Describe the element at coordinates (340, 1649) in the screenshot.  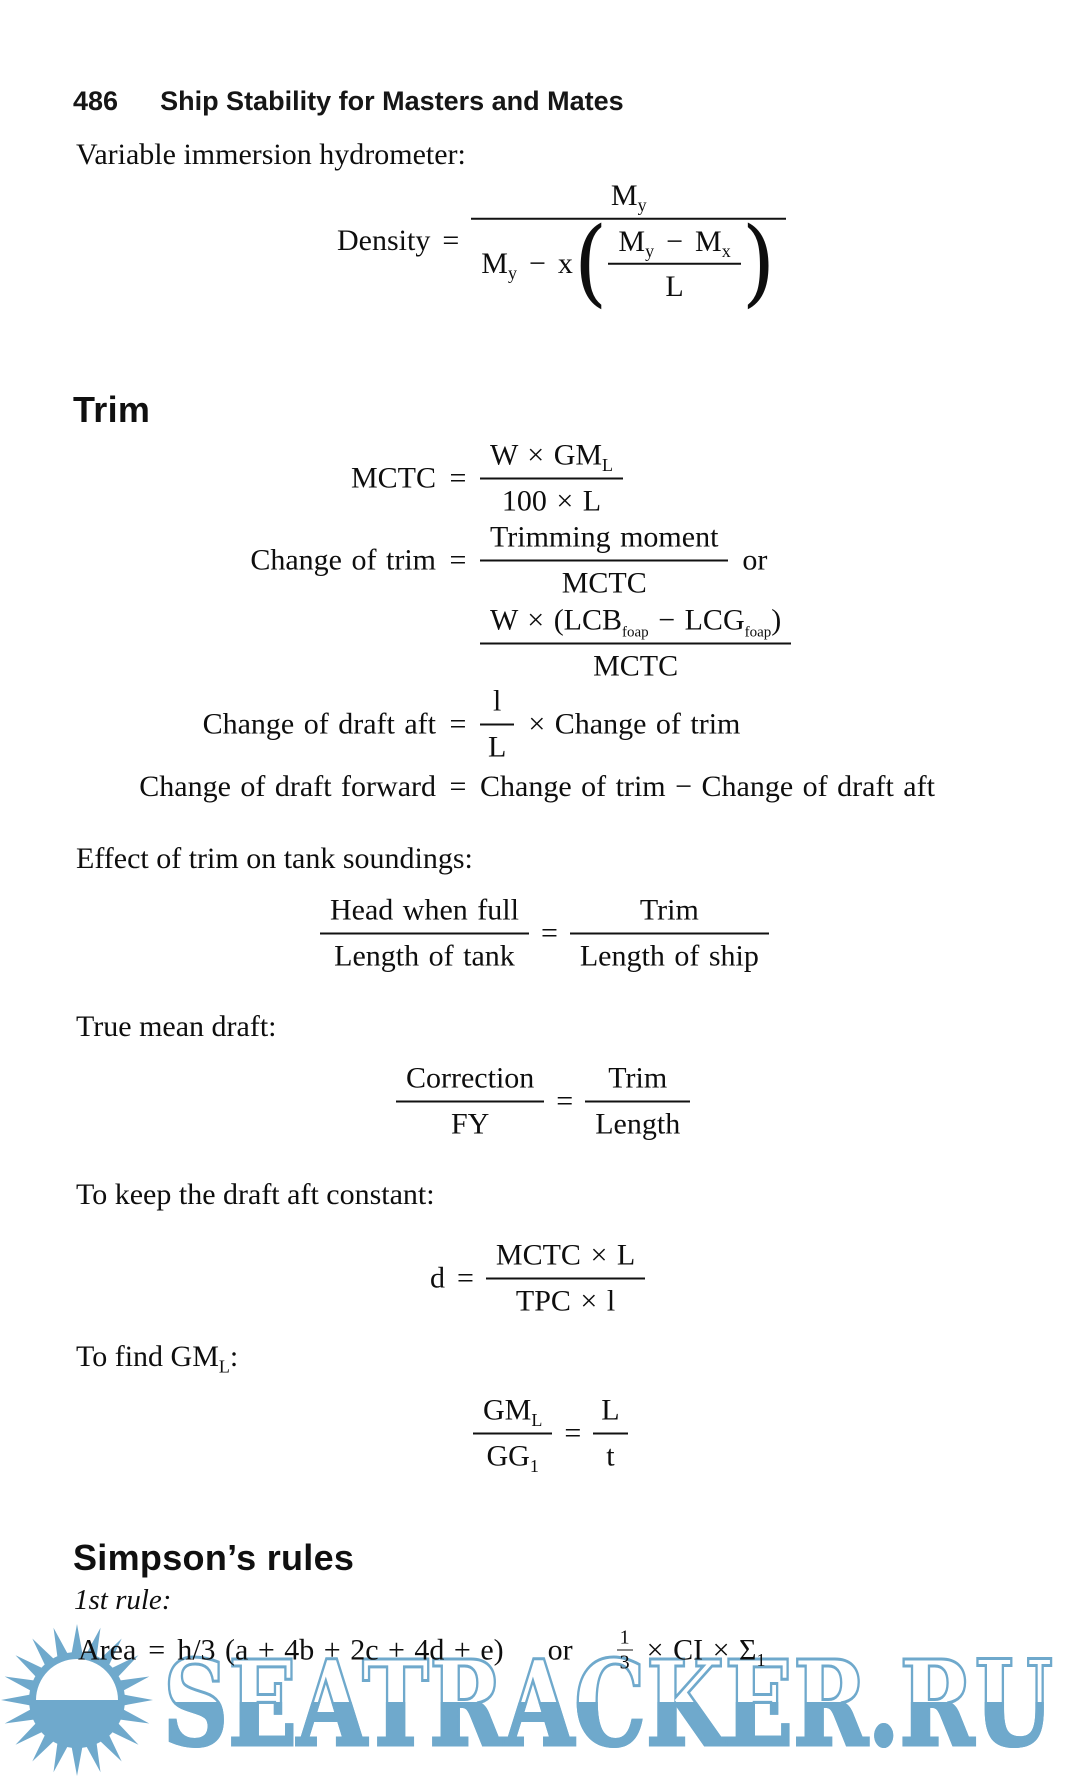
I see `area-body: h/3 (a + 4b + 2c + 4d + e)` at that location.